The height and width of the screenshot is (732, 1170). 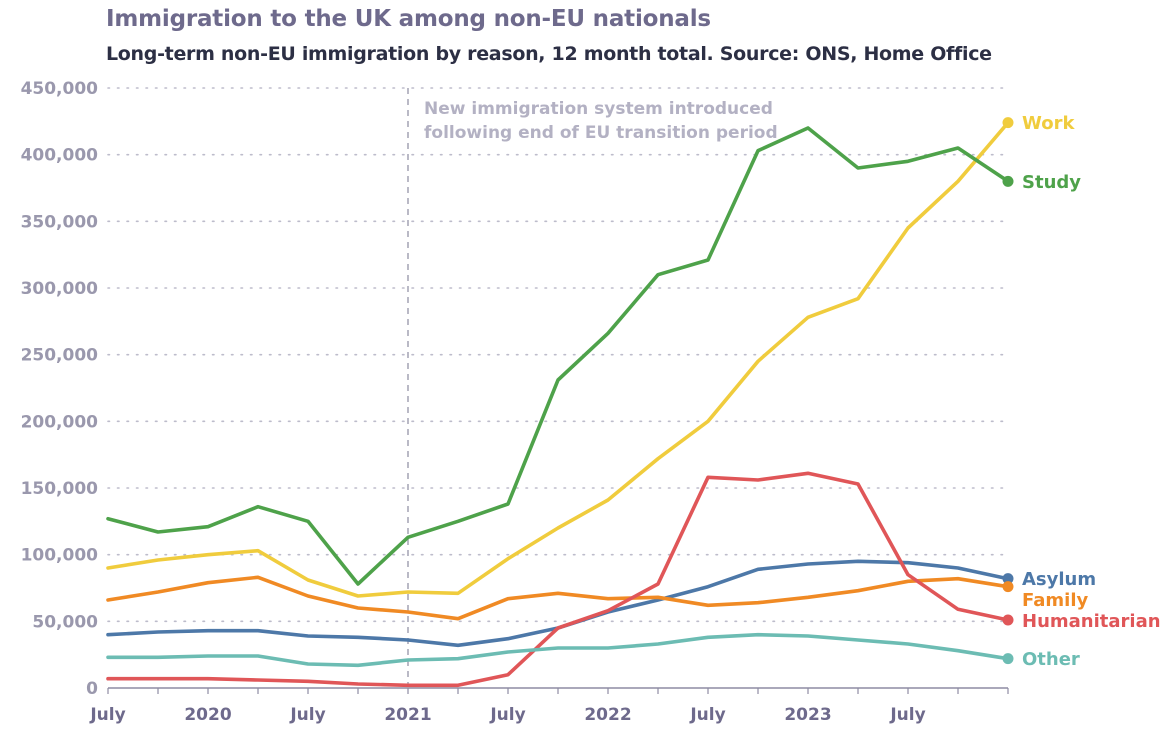 I want to click on series-label-humanitarian: Humanitarian, so click(x=1091, y=621).